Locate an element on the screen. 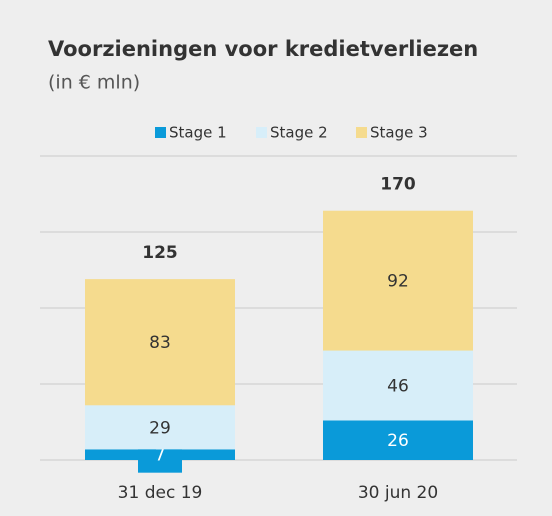  value-label: 83 is located at coordinates (160, 343).